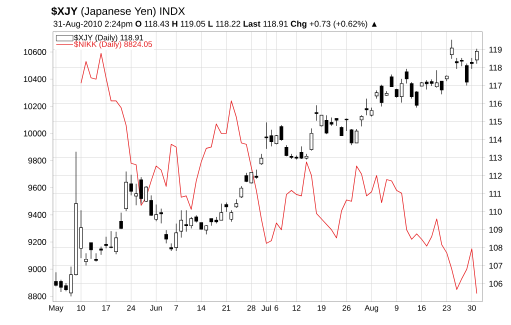  Describe the element at coordinates (118, 11) in the screenshot. I see `chart-title: $XJY (Japanese Yen) INDX` at that location.